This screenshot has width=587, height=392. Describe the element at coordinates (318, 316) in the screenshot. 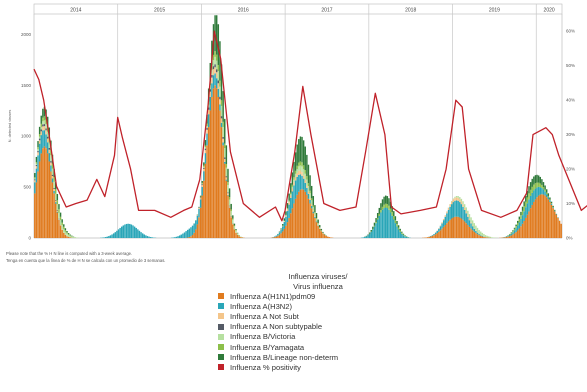

I see `legend-item-3: Influenza A Not Subt` at that location.